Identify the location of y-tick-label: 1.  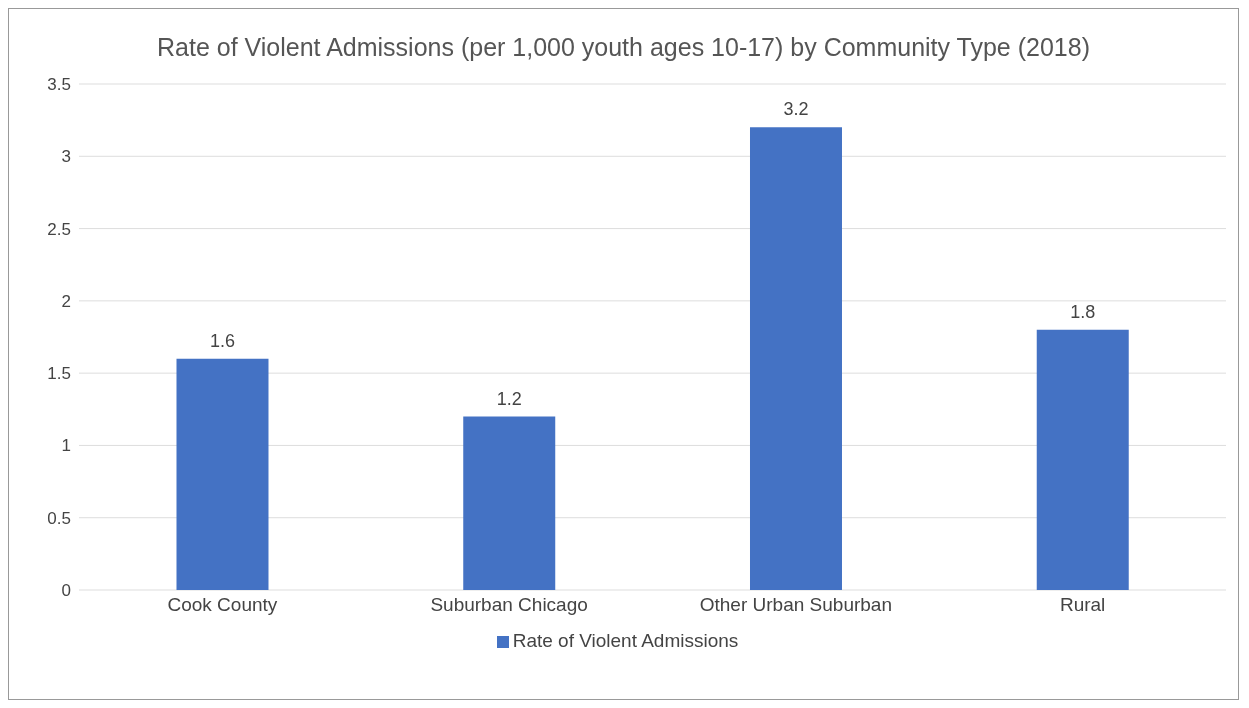
(66, 446).